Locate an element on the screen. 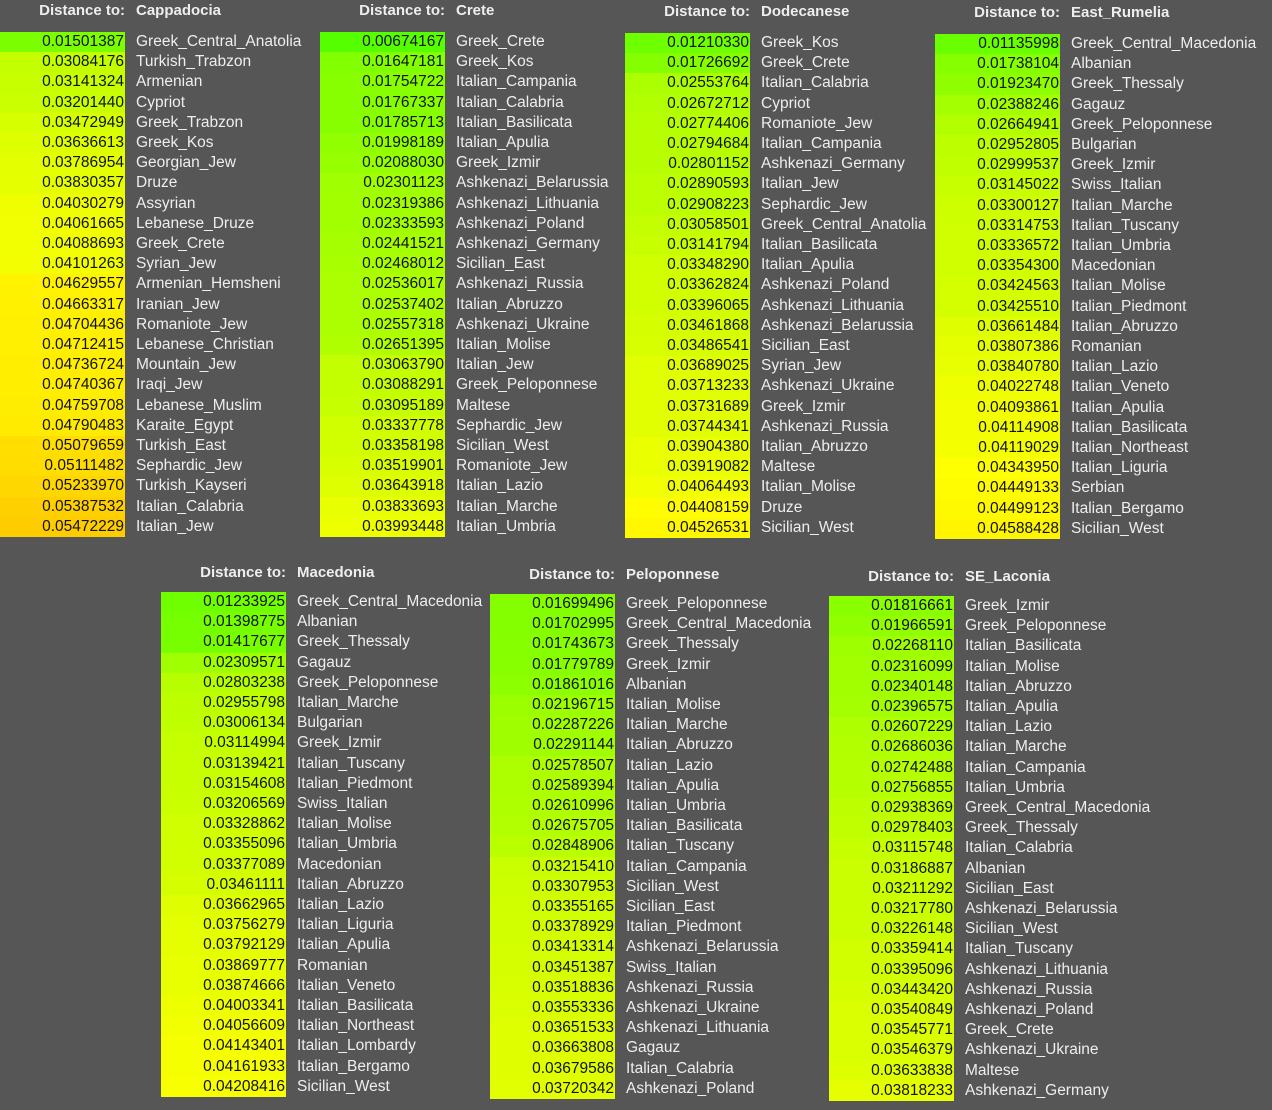  distance-value: 0.01699496 is located at coordinates (552, 604).